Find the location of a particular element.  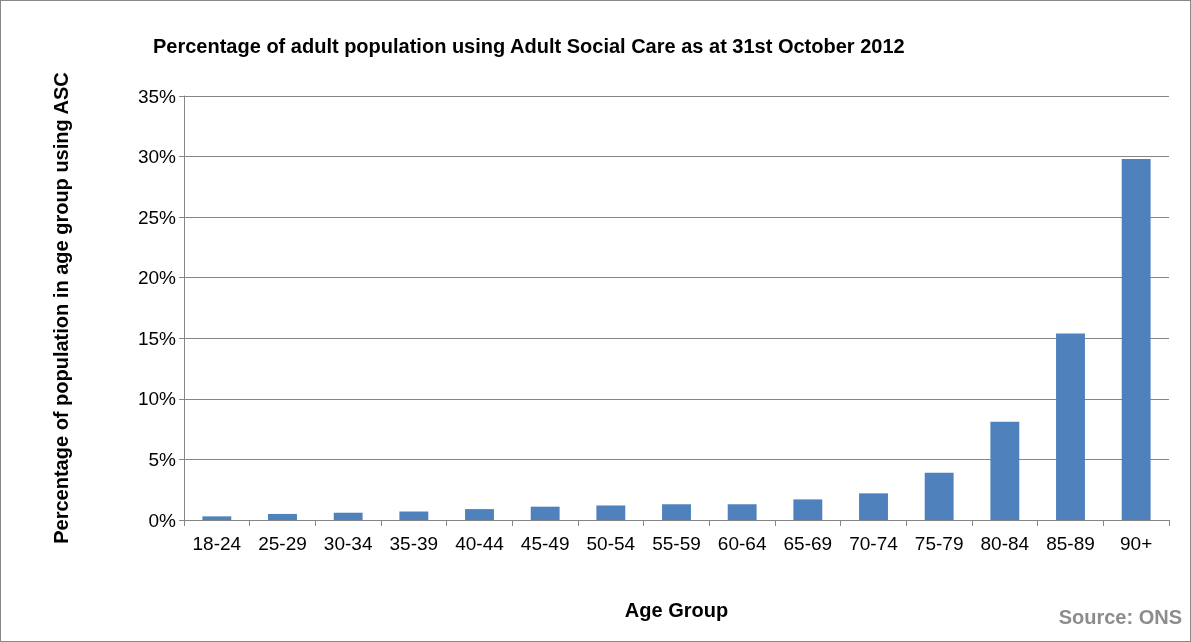

y-tick-label: 15% is located at coordinates (157, 338).